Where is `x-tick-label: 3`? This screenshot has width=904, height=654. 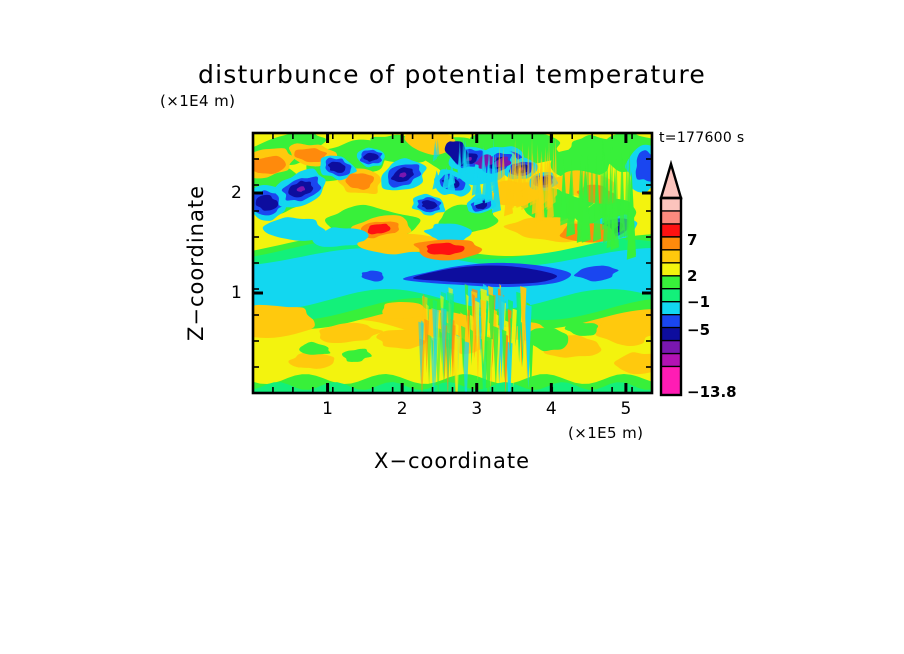 x-tick-label: 3 is located at coordinates (477, 409).